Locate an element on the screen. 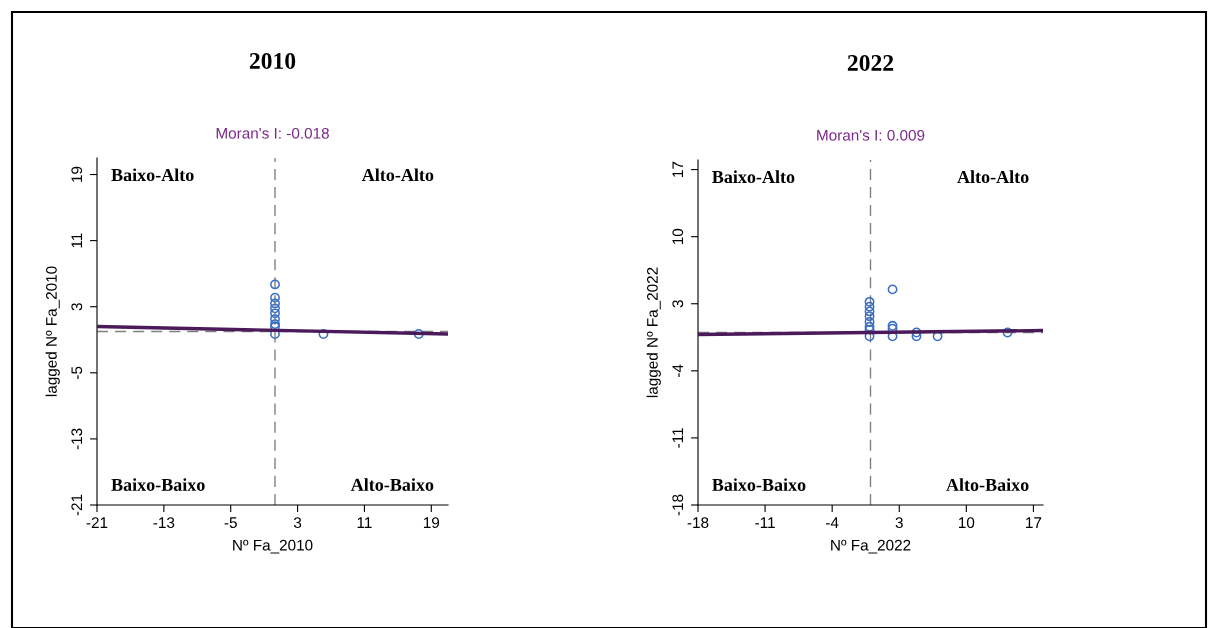 This screenshot has height=628, width=1208. y-axis-title: lagged Nº Fa_2022 is located at coordinates (653, 332).